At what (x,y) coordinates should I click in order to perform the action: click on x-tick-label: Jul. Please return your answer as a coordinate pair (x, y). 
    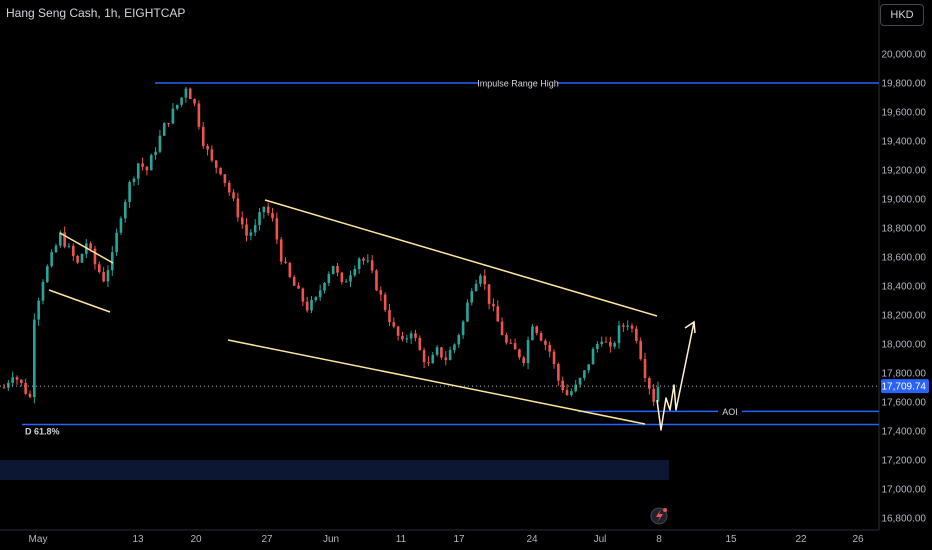
    Looking at the image, I should click on (600, 539).